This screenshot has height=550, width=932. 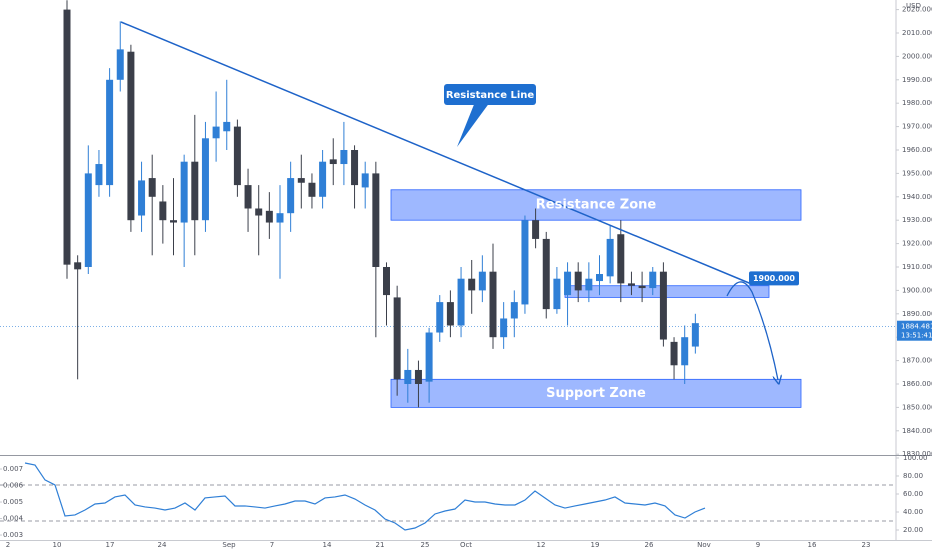 I want to click on y-tick-label: 1960.000, so click(x=917, y=150).